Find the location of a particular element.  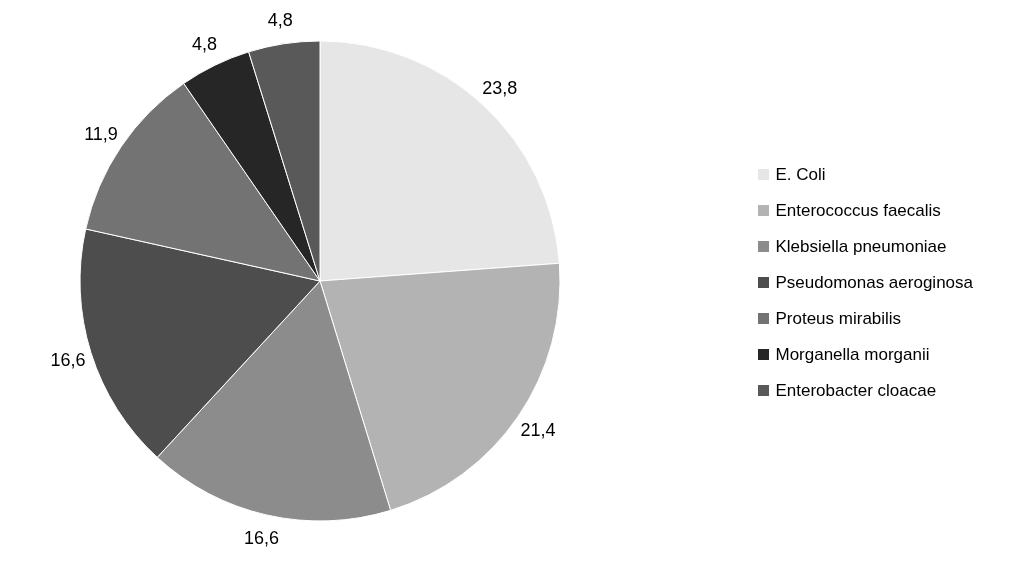

legend-label: Proteus mirabilis is located at coordinates (838, 318).